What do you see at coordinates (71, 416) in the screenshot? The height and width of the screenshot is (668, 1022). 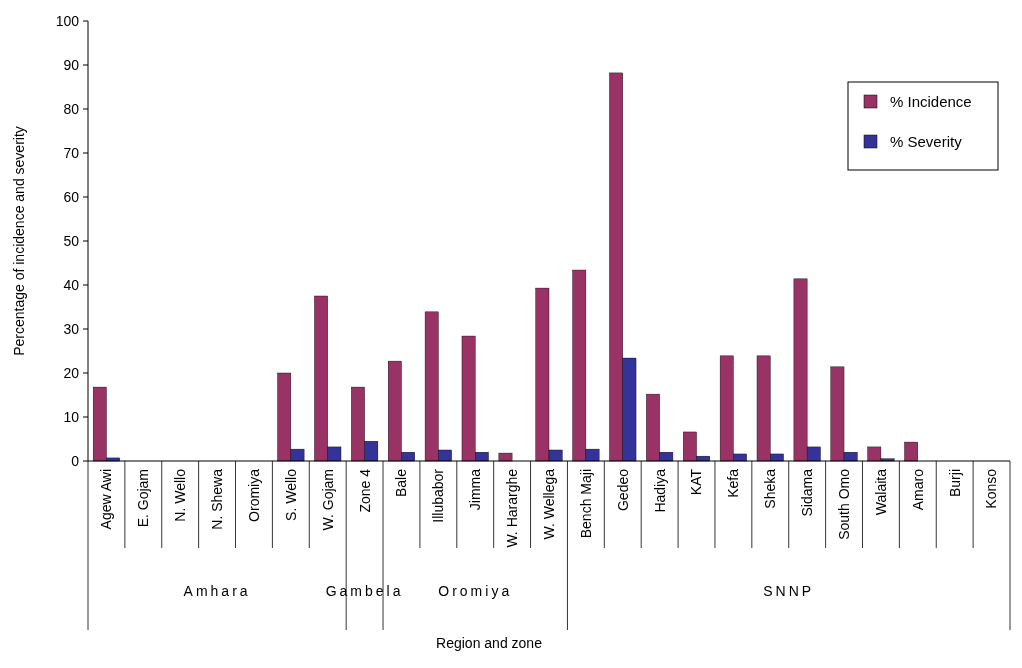 I see `y-tick-label: 10` at bounding box center [71, 416].